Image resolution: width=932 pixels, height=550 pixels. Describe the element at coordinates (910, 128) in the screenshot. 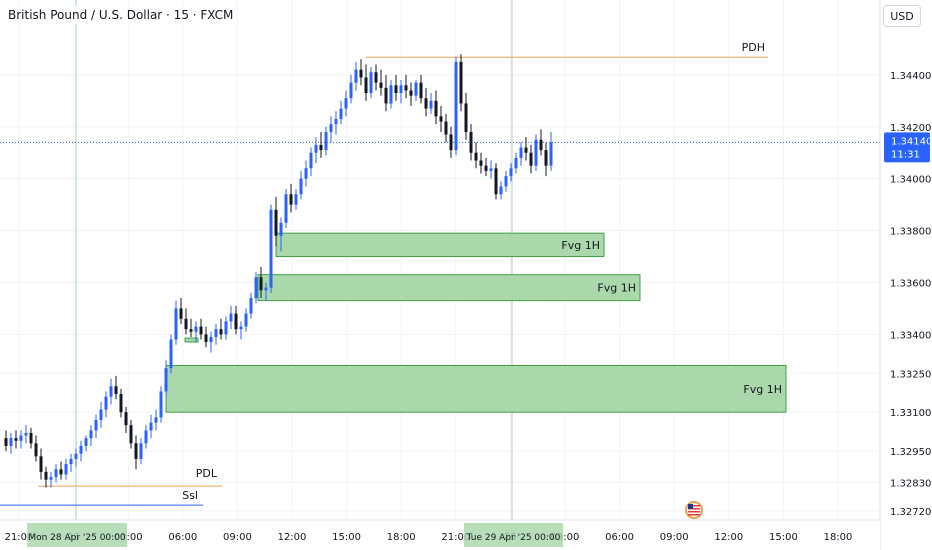

I see `price-tick-label: 1.34200` at that location.